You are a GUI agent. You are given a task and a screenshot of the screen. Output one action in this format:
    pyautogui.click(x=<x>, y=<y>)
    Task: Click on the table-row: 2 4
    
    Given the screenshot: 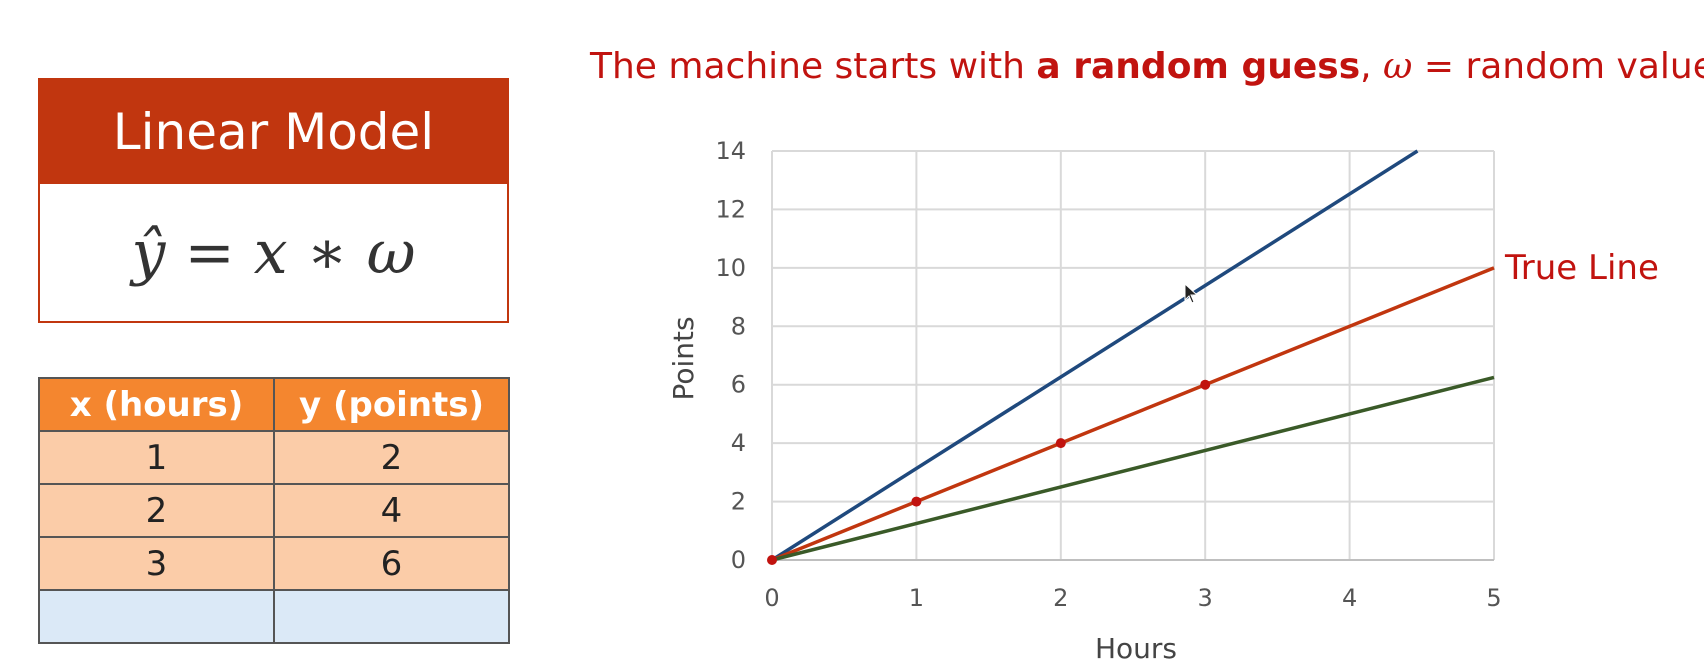 What is the action you would take?
    pyautogui.click(x=274, y=510)
    